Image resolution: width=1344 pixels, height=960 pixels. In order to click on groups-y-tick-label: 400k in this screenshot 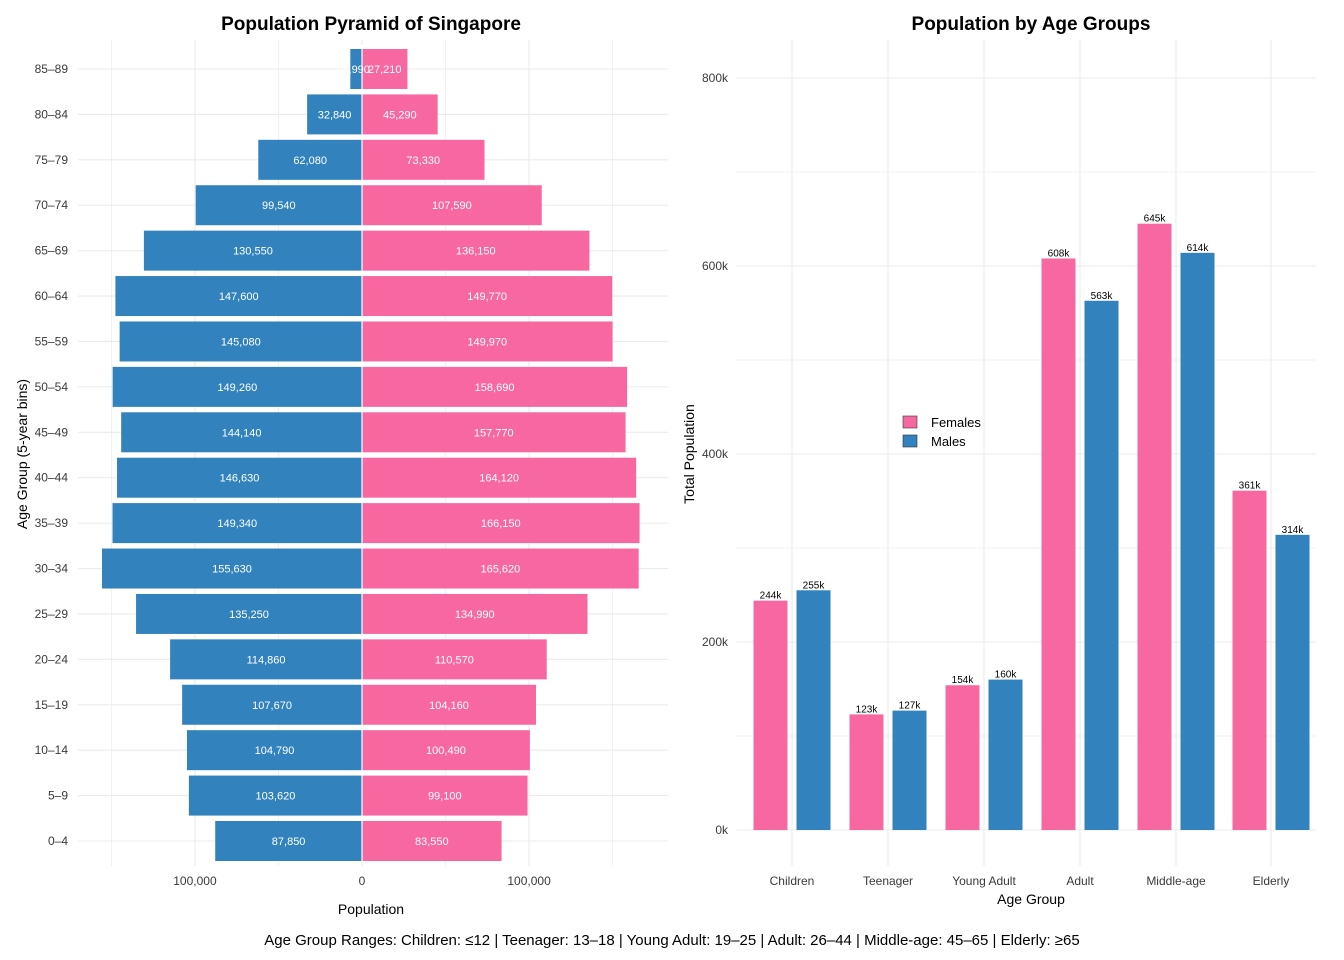, I will do `click(715, 454)`.